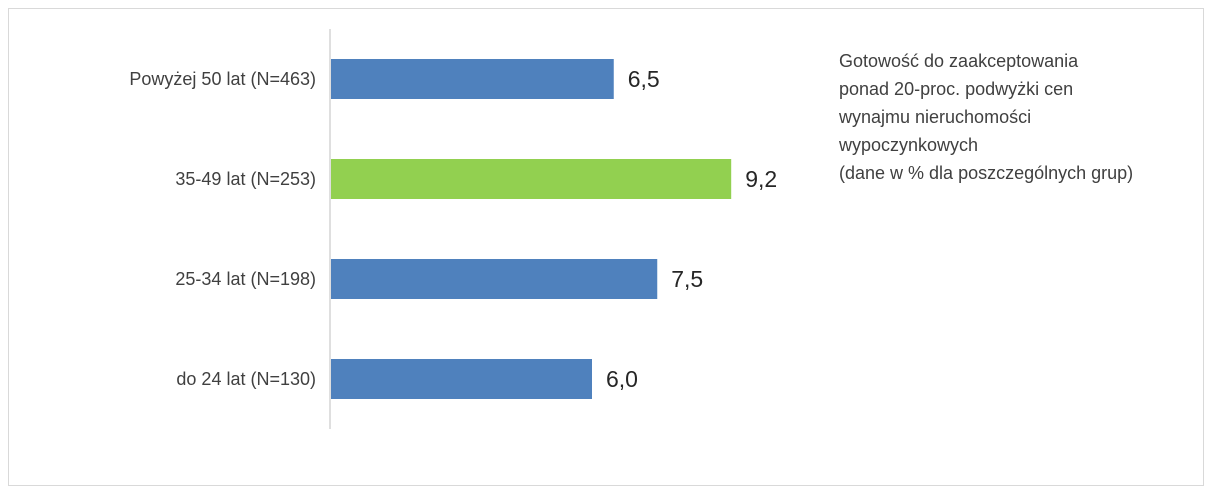  What do you see at coordinates (909, 145) in the screenshot?
I see `note-line: wypoczynkowych` at bounding box center [909, 145].